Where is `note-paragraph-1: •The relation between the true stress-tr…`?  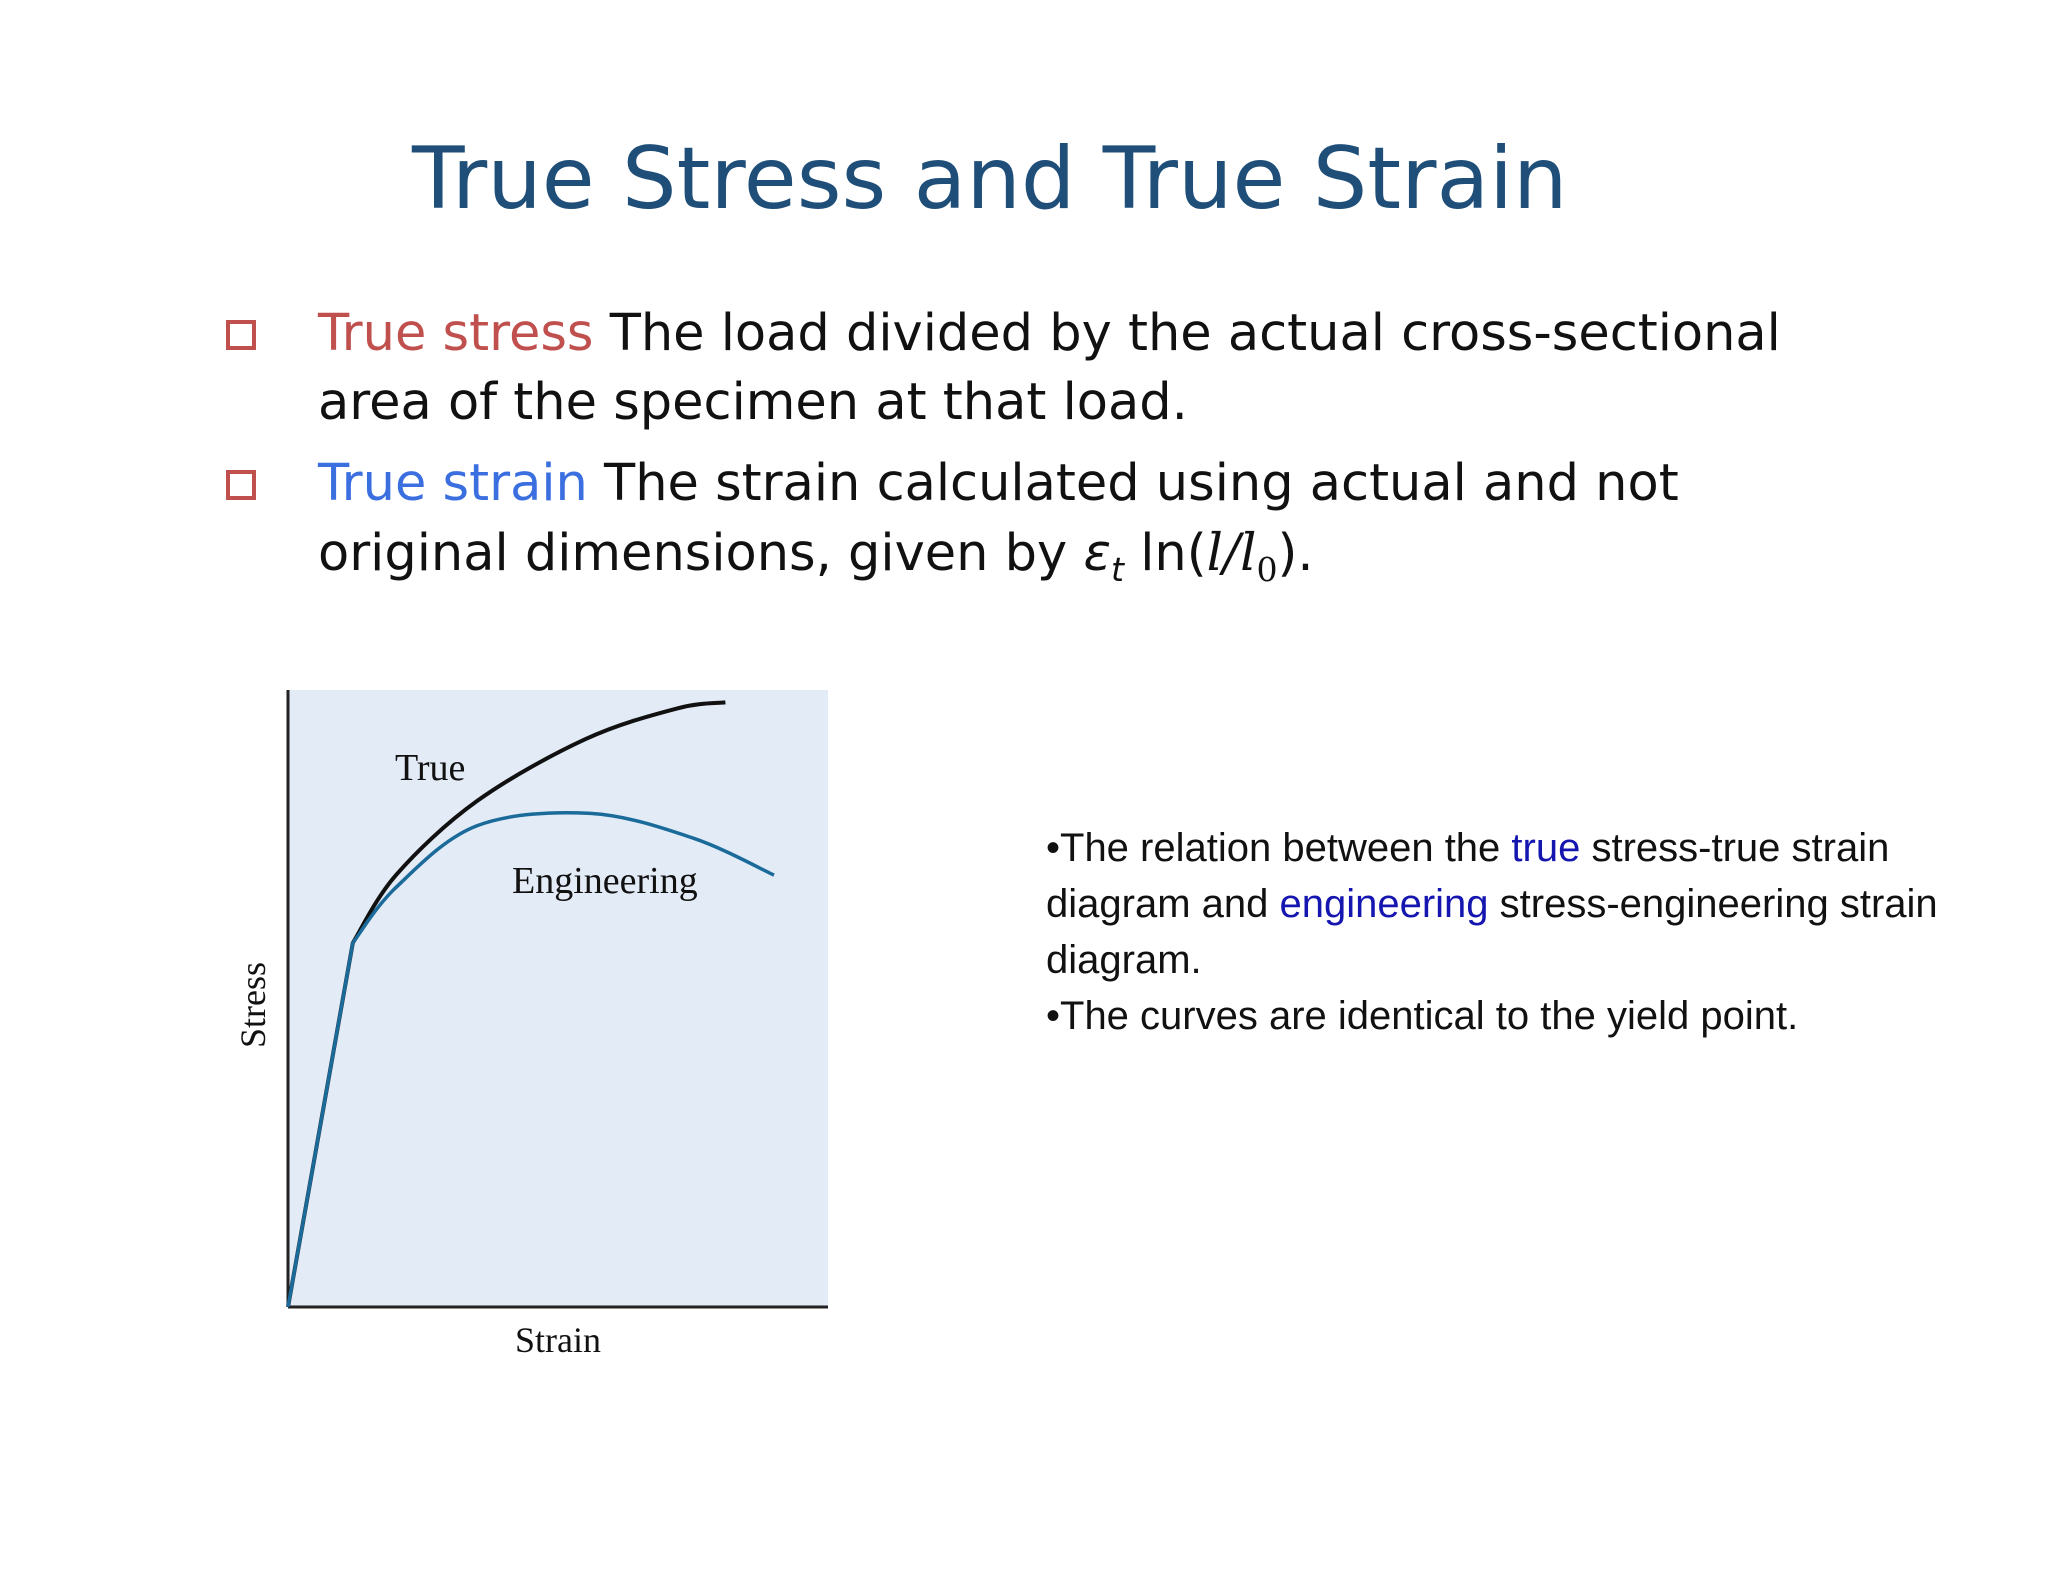
note-paragraph-1: •The relation between the true stress-tr… is located at coordinates (1492, 904).